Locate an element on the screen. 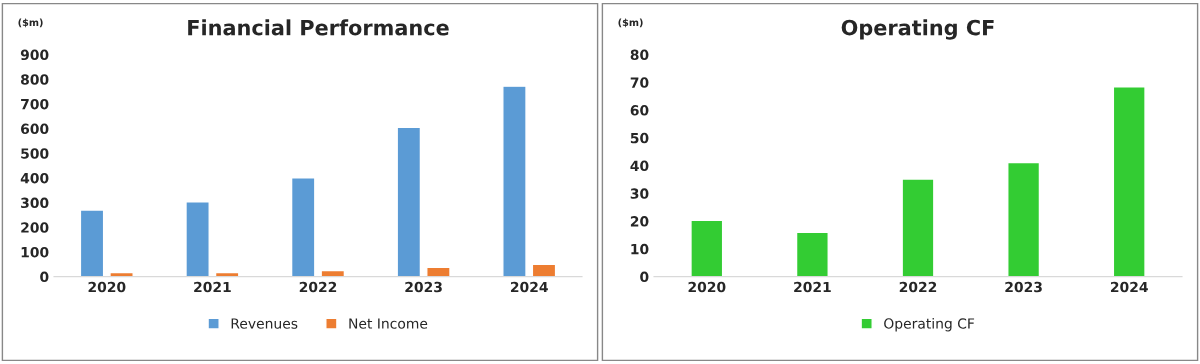 The image size is (1200, 364). y-tick-label: 100 is located at coordinates (35, 252).